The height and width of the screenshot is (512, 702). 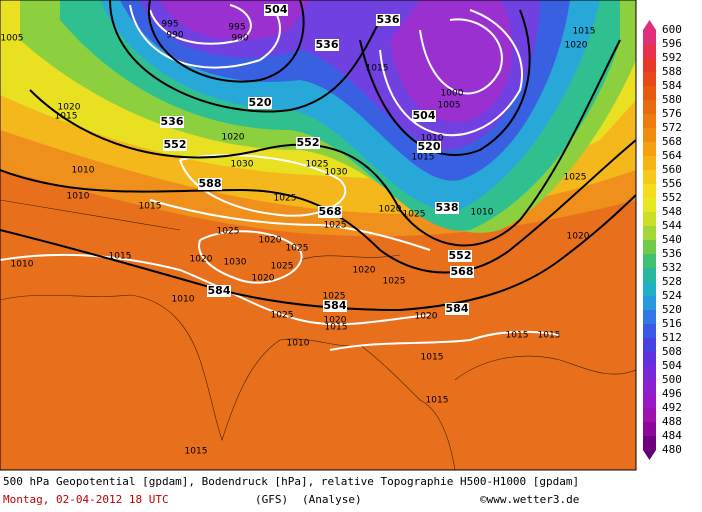 I want to click on field-band, so click(x=336, y=61).